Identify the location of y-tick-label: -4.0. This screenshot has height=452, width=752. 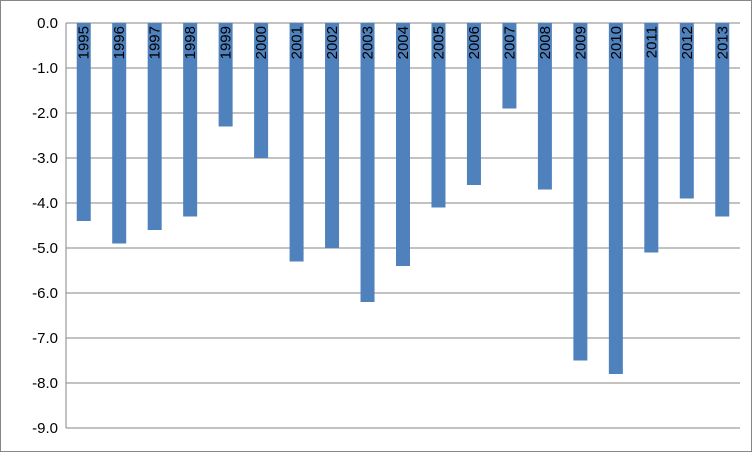
(45, 203).